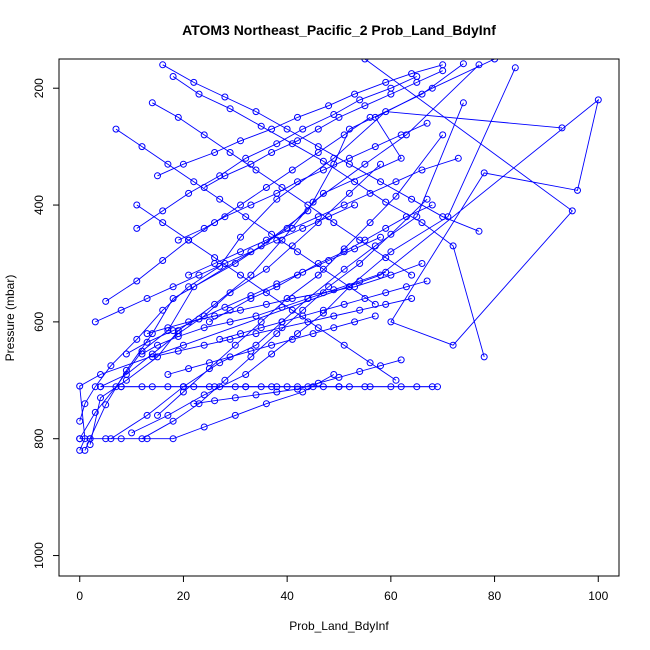 Image resolution: width=650 pixels, height=650 pixels. Describe the element at coordinates (495, 596) in the screenshot. I see `x-tick-label: 80` at that location.